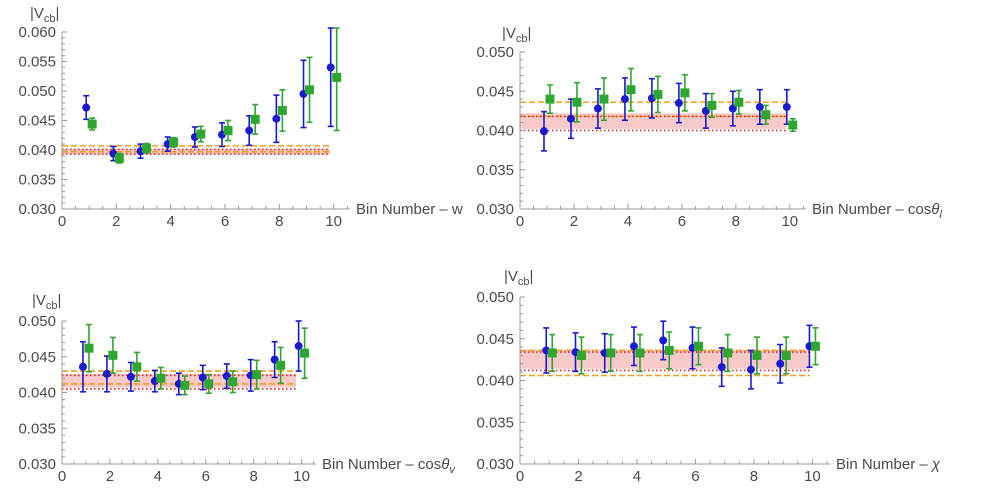 This screenshot has height=501, width=981. I want to click on y-tick-label: 0.060, so click(37, 32).